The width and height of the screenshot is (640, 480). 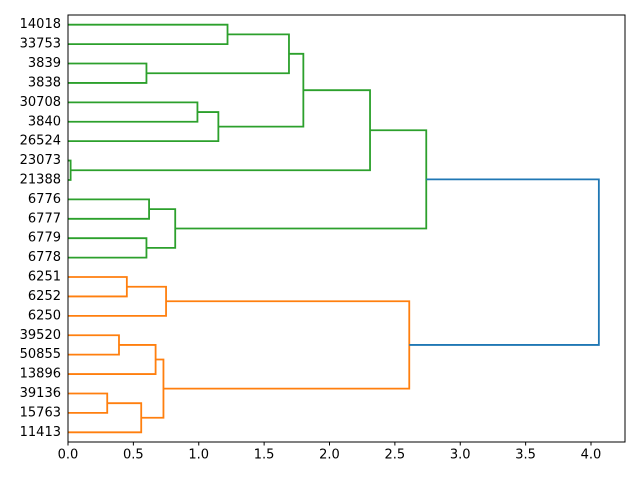 I want to click on dendrogram-link-g12, so click(x=301, y=179).